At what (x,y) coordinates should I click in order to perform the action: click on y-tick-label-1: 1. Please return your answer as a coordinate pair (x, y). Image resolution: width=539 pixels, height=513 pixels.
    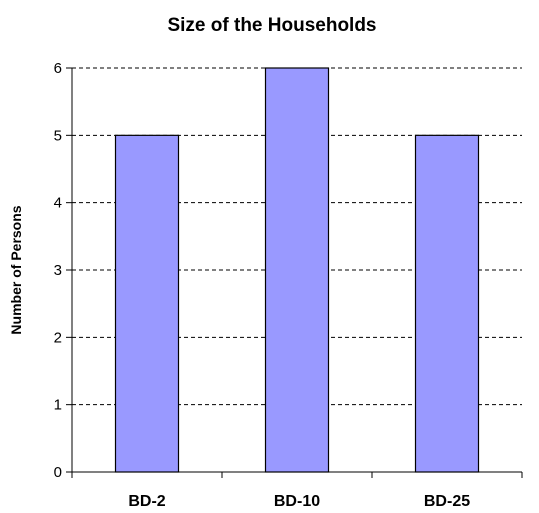
    Looking at the image, I should click on (58, 405).